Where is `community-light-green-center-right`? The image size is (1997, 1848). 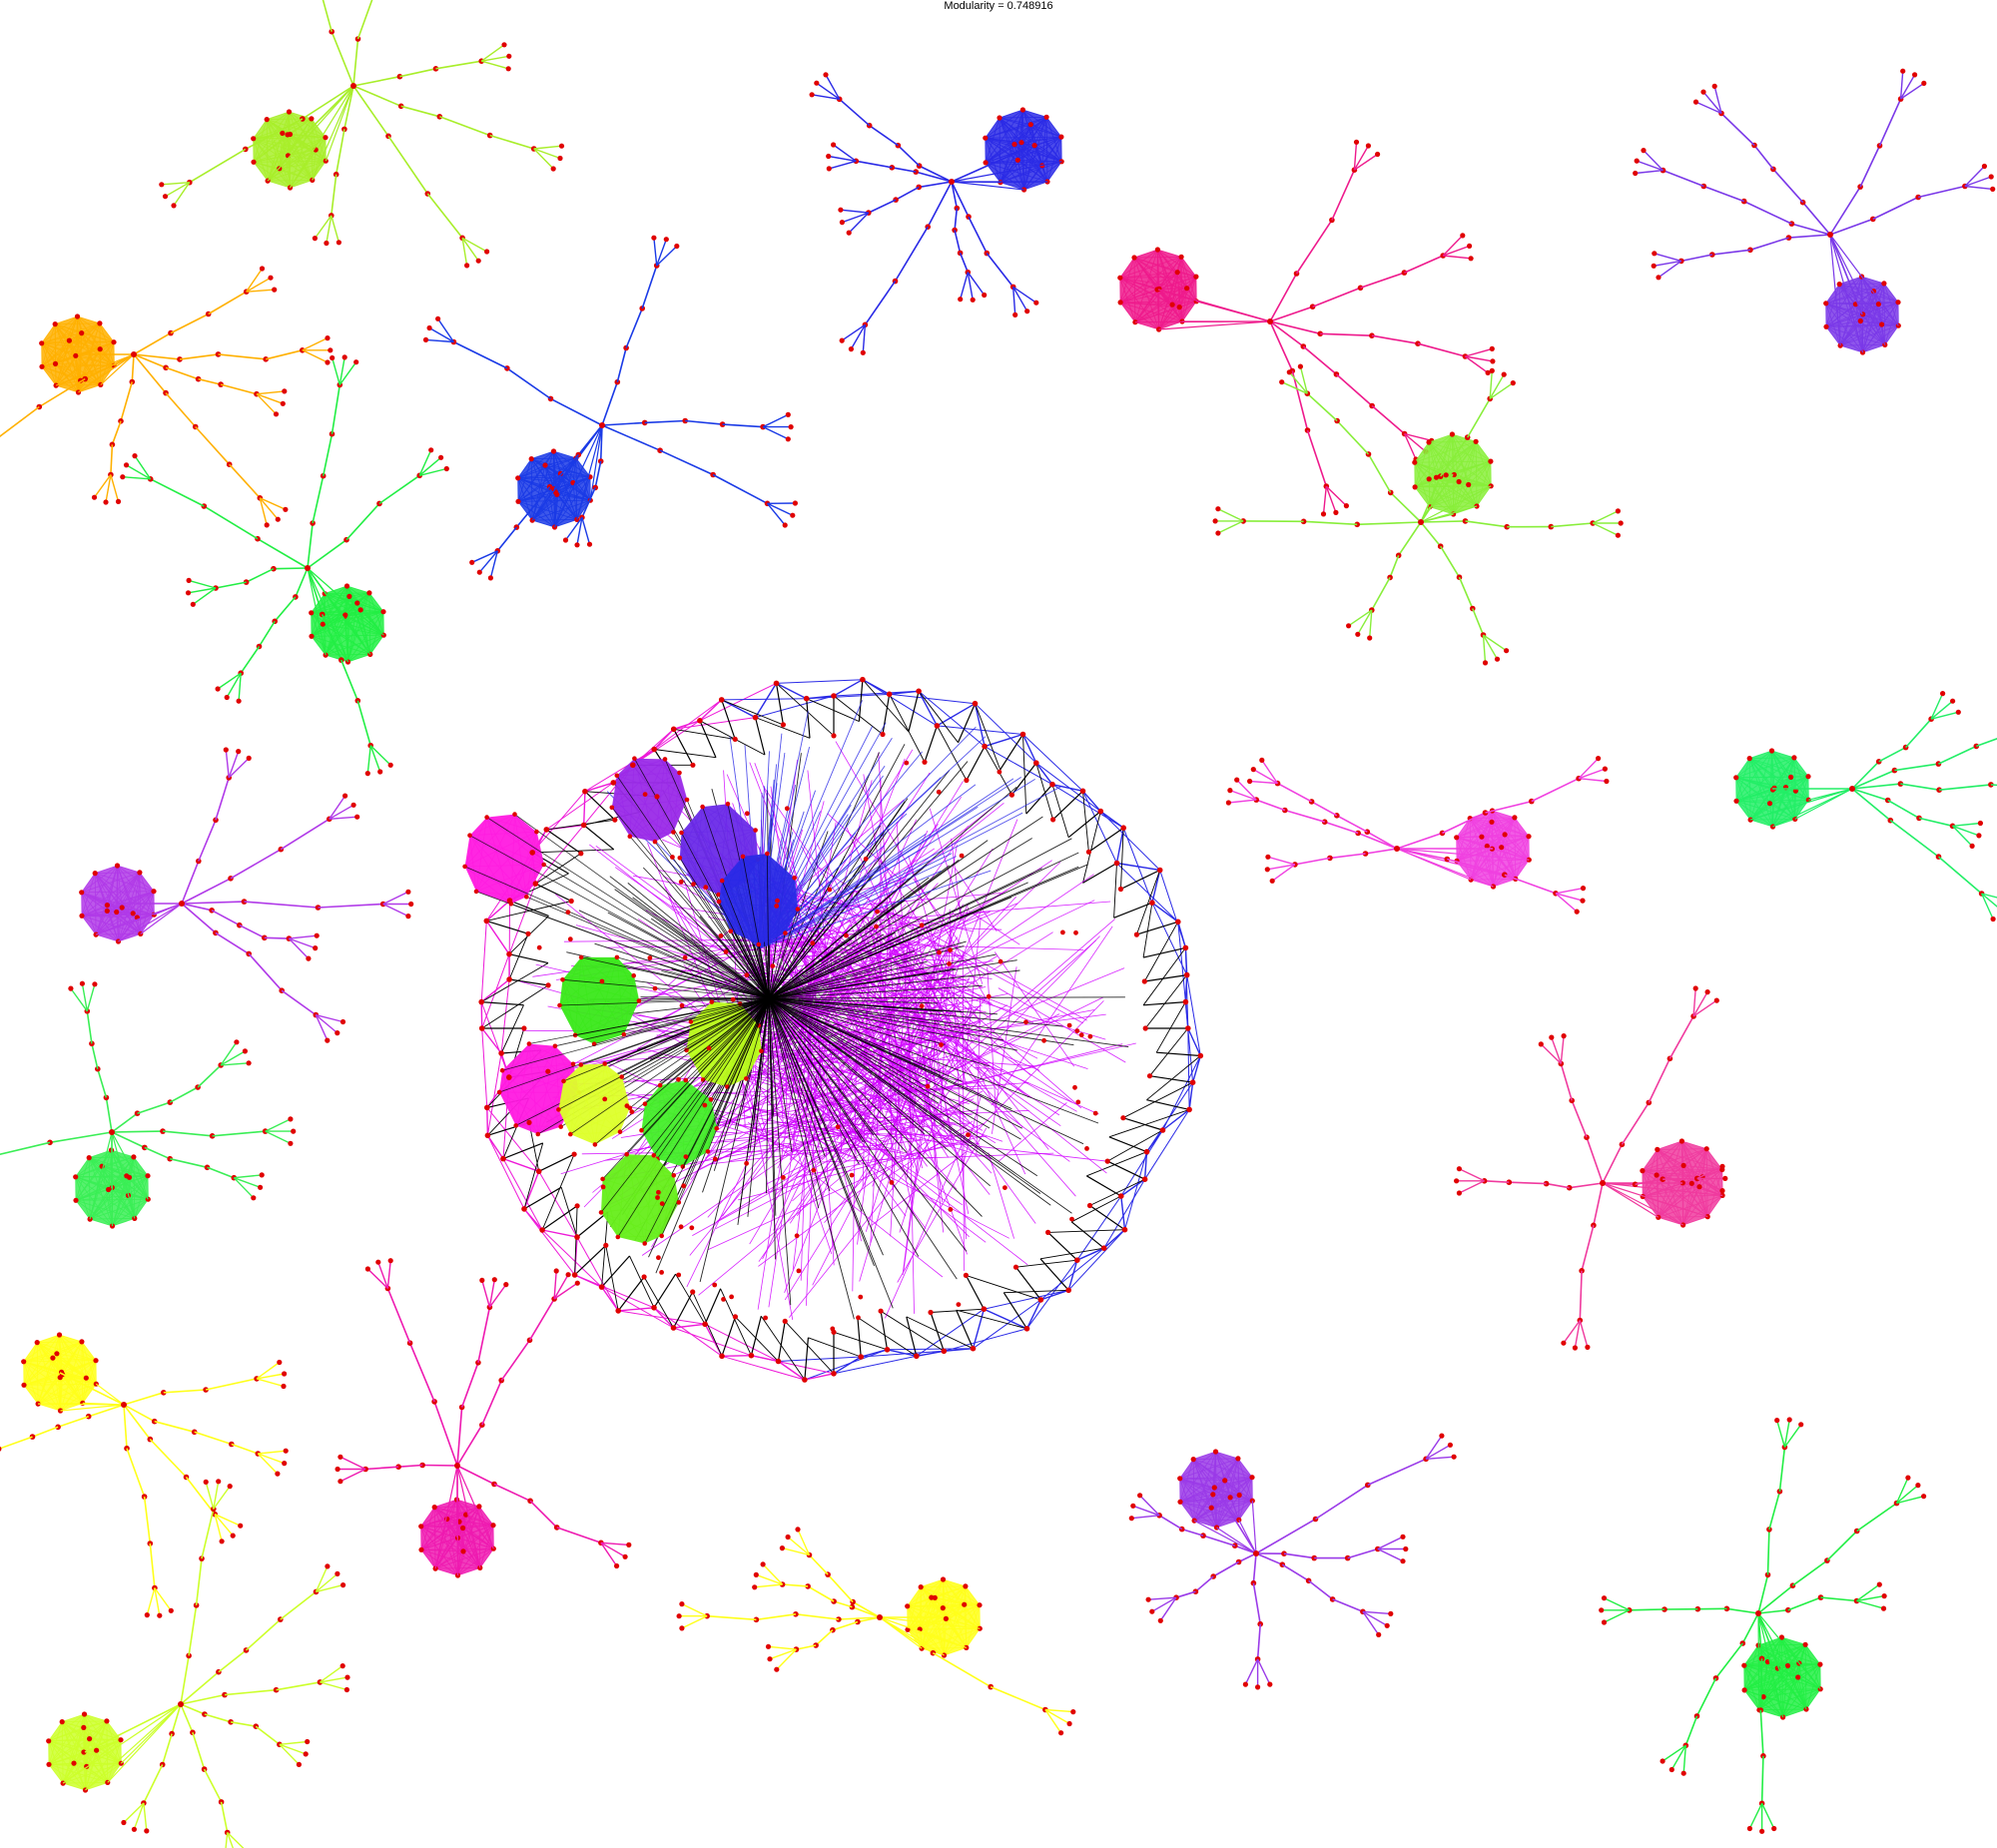 community-light-green-center-right is located at coordinates (1418, 514).